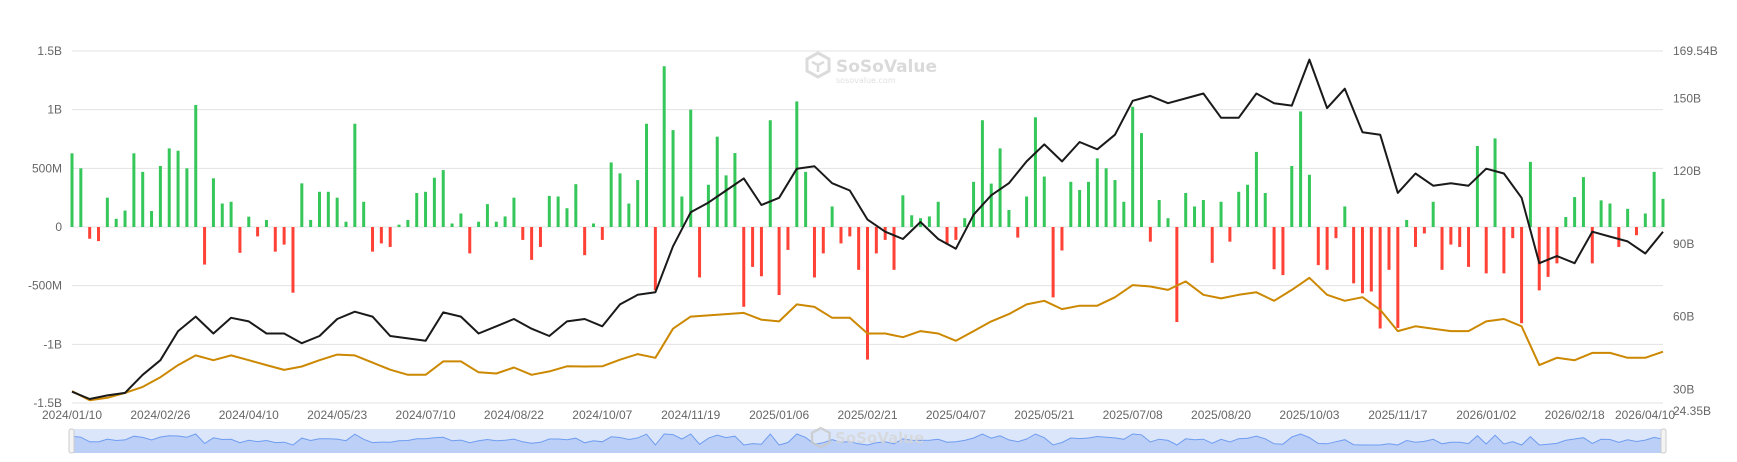  Describe the element at coordinates (249, 415) in the screenshot. I see `x-tick-label: 2024/04/10` at that location.